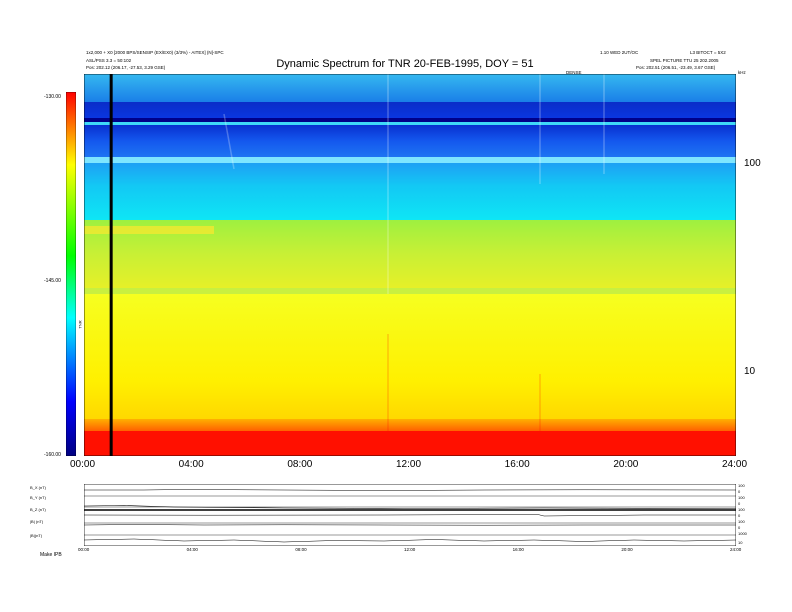  Describe the element at coordinates (739, 503) in the screenshot. I see `right-scale-4: 0` at that location.